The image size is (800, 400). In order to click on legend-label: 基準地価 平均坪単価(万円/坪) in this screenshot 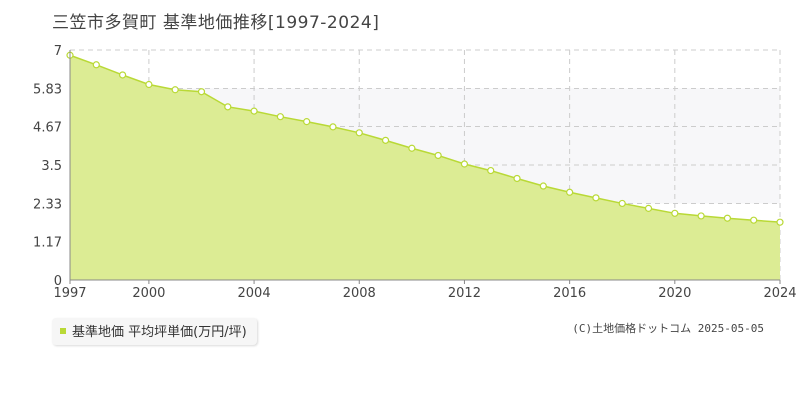, I will do `click(159, 332)`.